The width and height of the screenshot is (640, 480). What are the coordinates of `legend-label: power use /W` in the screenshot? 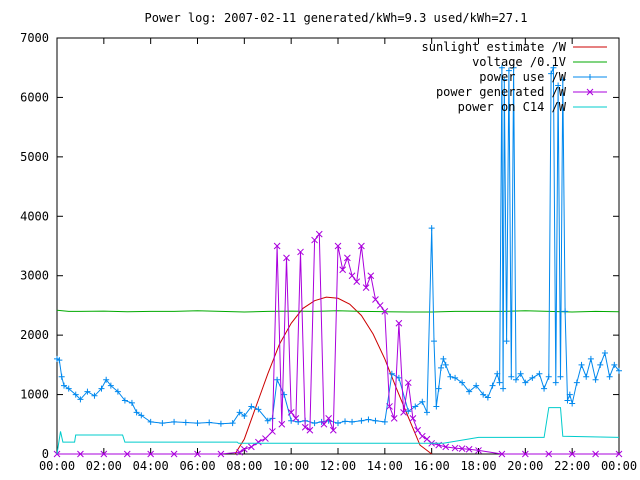 It's located at (522, 77).